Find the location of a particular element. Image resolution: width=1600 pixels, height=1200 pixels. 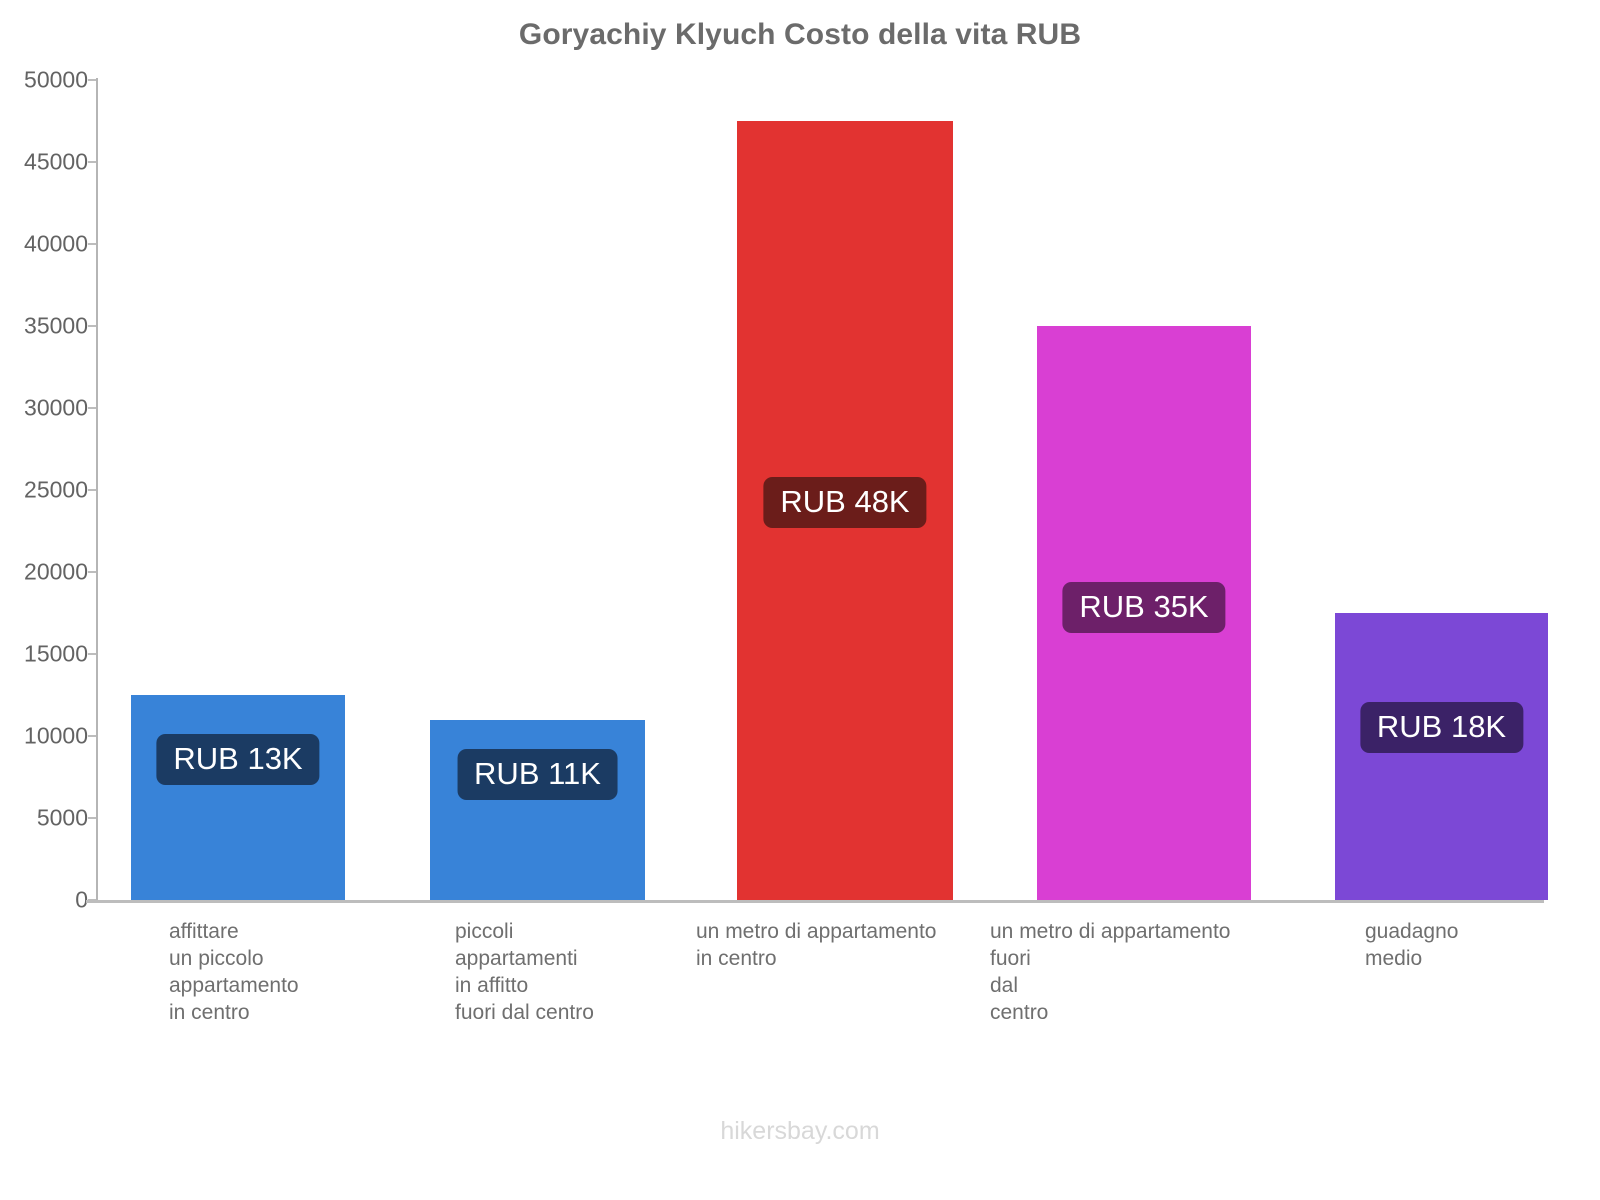

bar: RUB 11K is located at coordinates (537, 809).